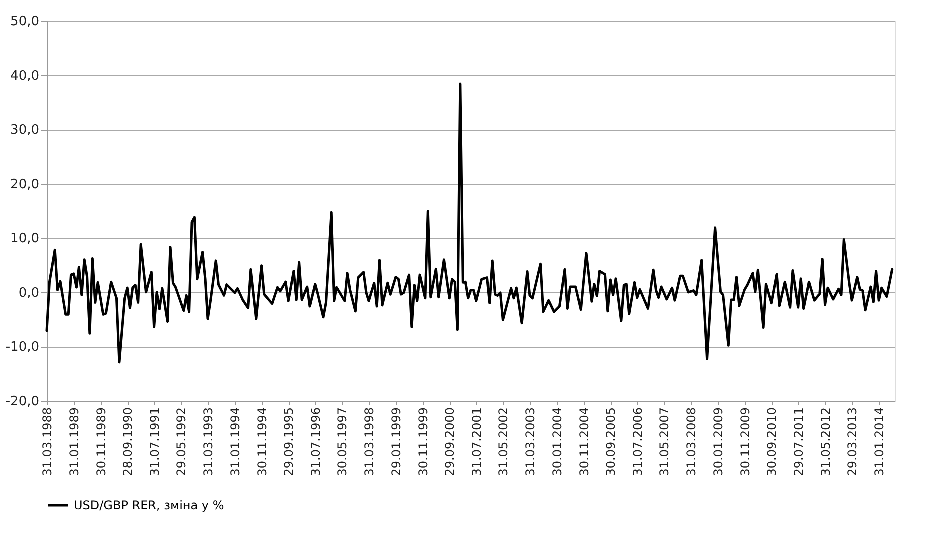  What do you see at coordinates (369, 442) in the screenshot?
I see `x-tick-label: 31.03.1998` at bounding box center [369, 442].